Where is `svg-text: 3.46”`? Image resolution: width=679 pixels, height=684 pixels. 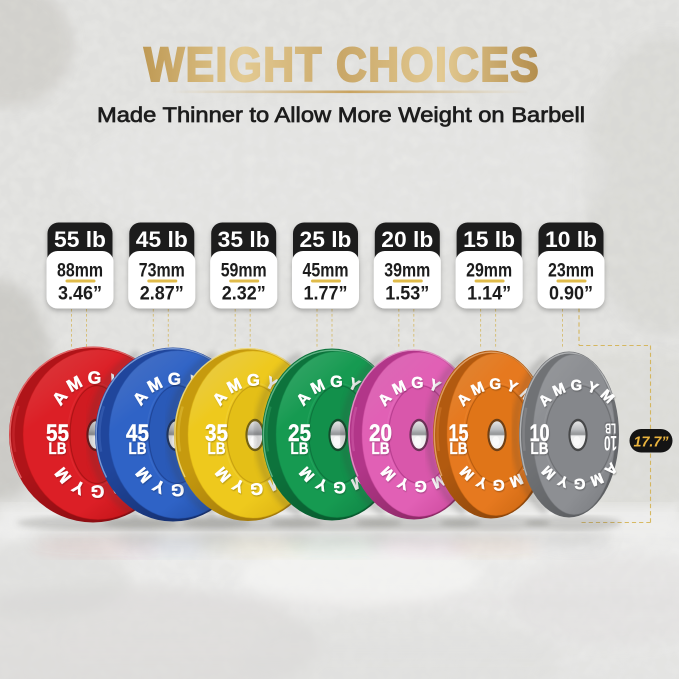 svg-text: 3.46” is located at coordinates (80, 294).